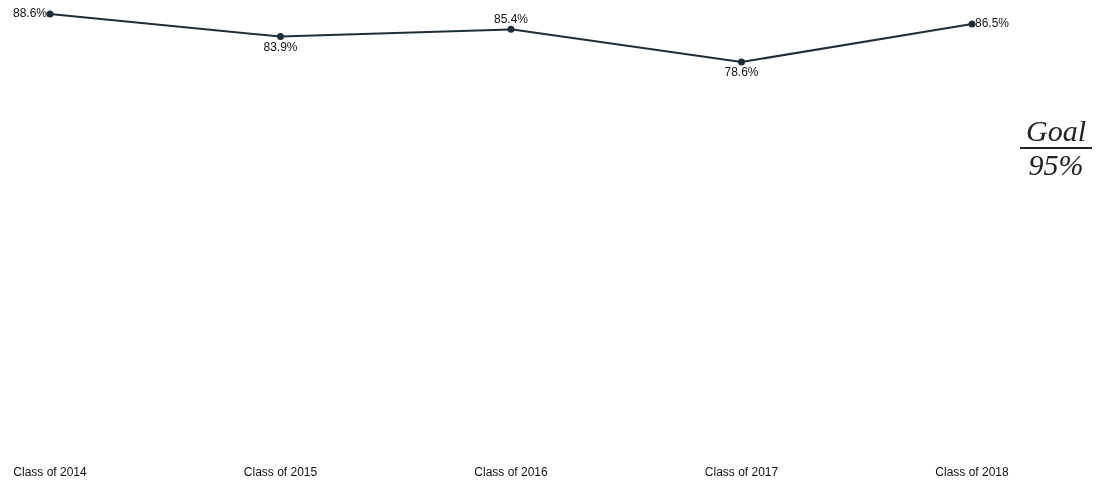  I want to click on x-tick-label: Class of 2014, so click(50, 472).